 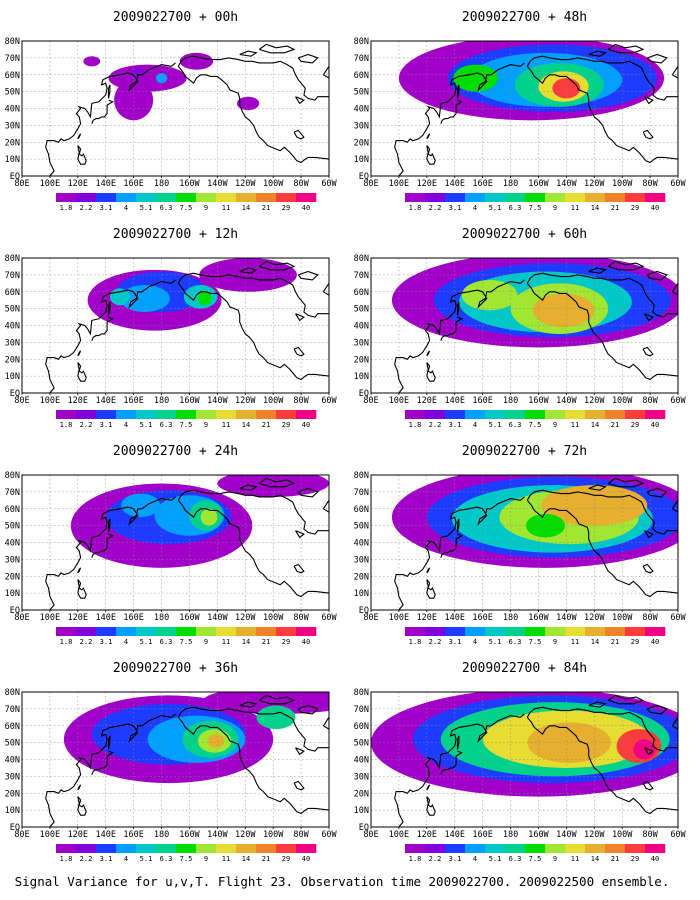 What do you see at coordinates (175, 108) in the screenshot?
I see `map-frame` at bounding box center [175, 108].